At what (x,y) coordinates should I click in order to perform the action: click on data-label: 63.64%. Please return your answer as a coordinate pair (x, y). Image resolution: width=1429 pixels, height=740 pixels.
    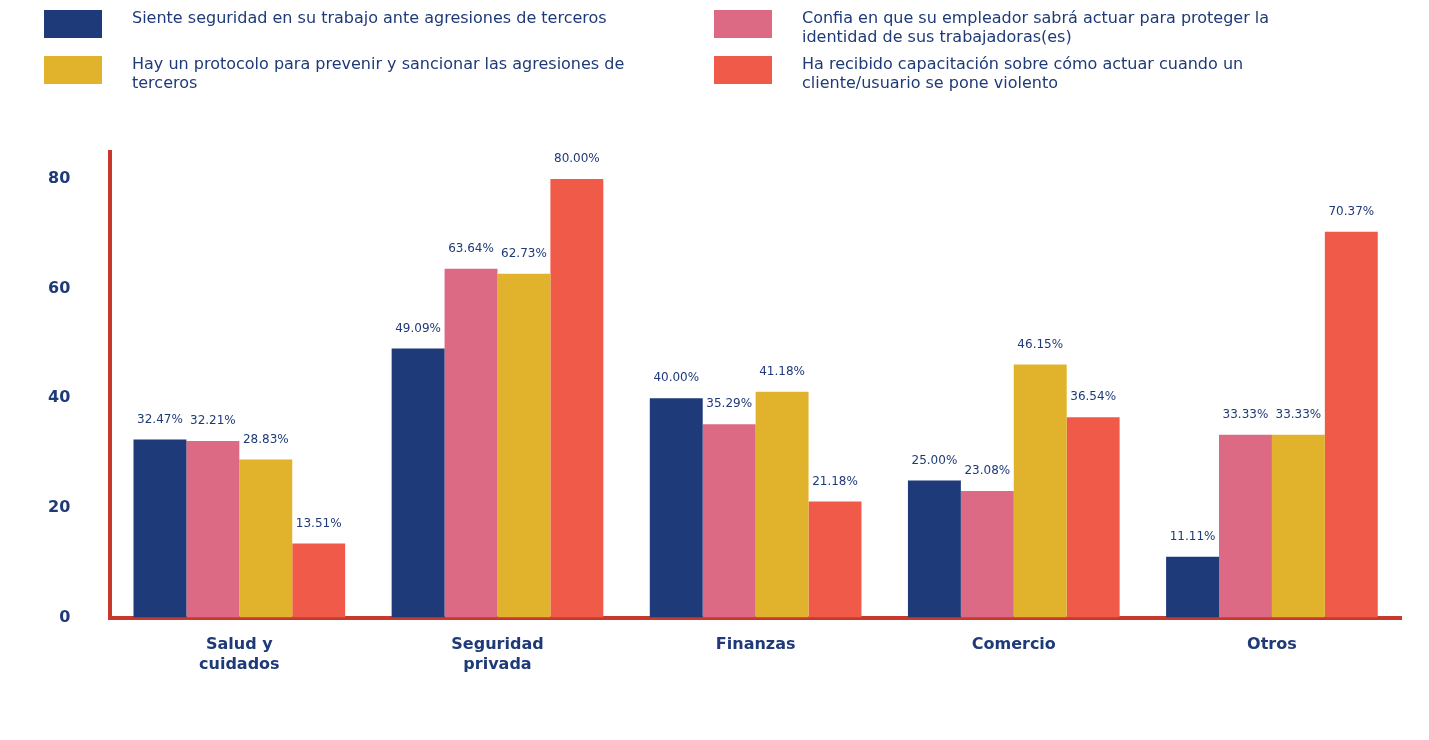
    Looking at the image, I should click on (471, 247).